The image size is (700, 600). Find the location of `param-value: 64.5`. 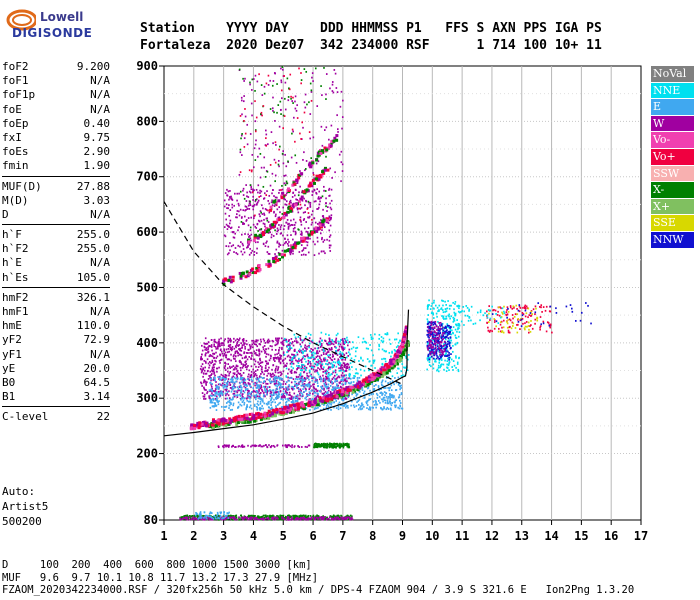

param-value: 64.5 is located at coordinates (97, 382).